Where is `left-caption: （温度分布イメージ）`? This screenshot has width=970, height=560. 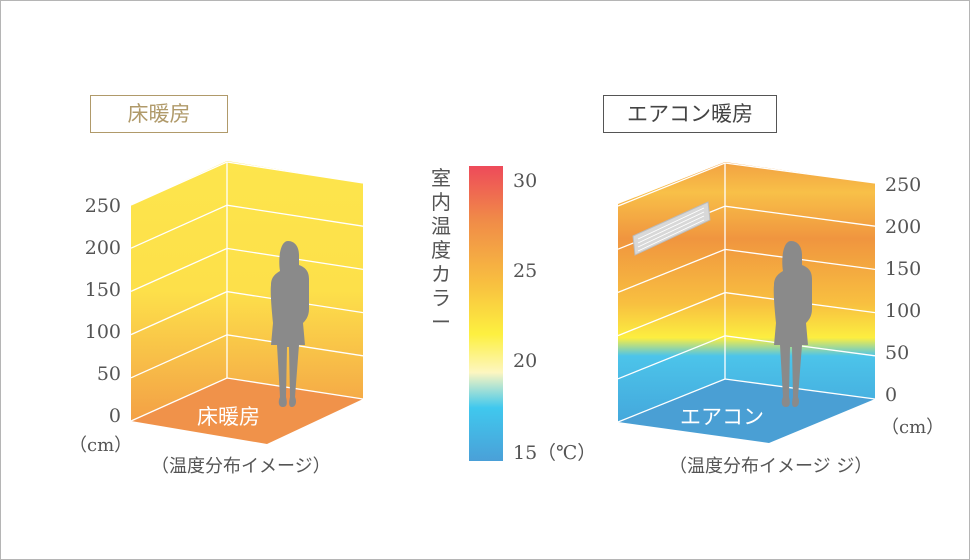
left-caption: （温度分布イメージ） is located at coordinates (241, 466).